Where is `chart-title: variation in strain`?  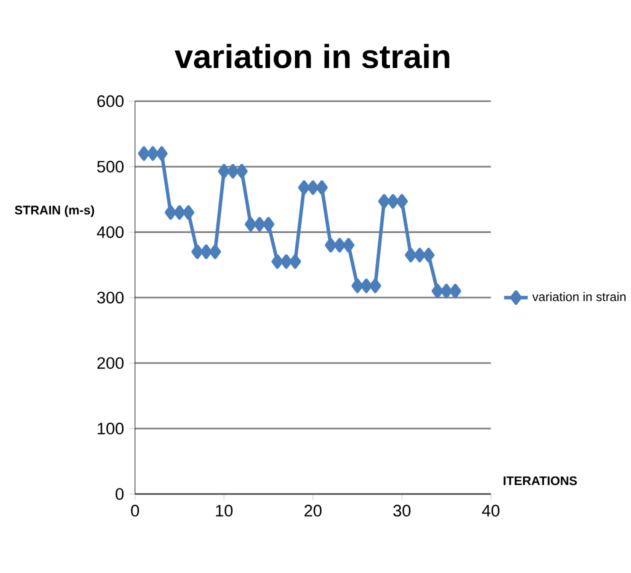 chart-title: variation in strain is located at coordinates (312, 56).